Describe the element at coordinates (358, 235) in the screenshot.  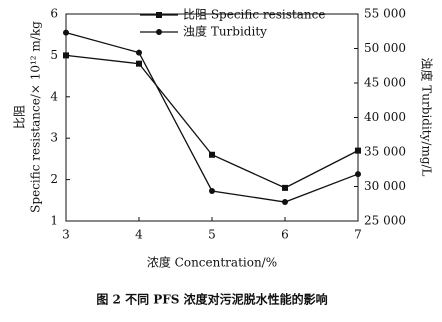
I see `x-tick-label: 7` at that location.